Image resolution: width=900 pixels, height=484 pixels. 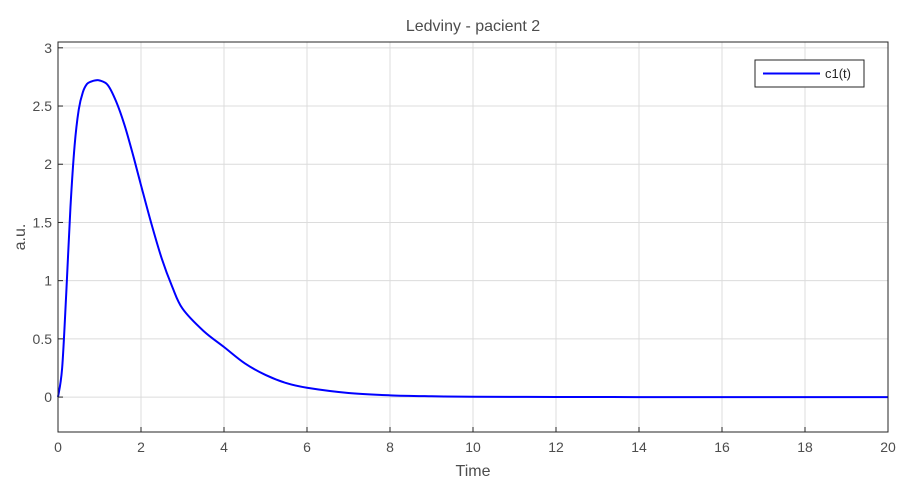 What do you see at coordinates (473, 471) in the screenshot?
I see `x-axis-label: Time` at bounding box center [473, 471].